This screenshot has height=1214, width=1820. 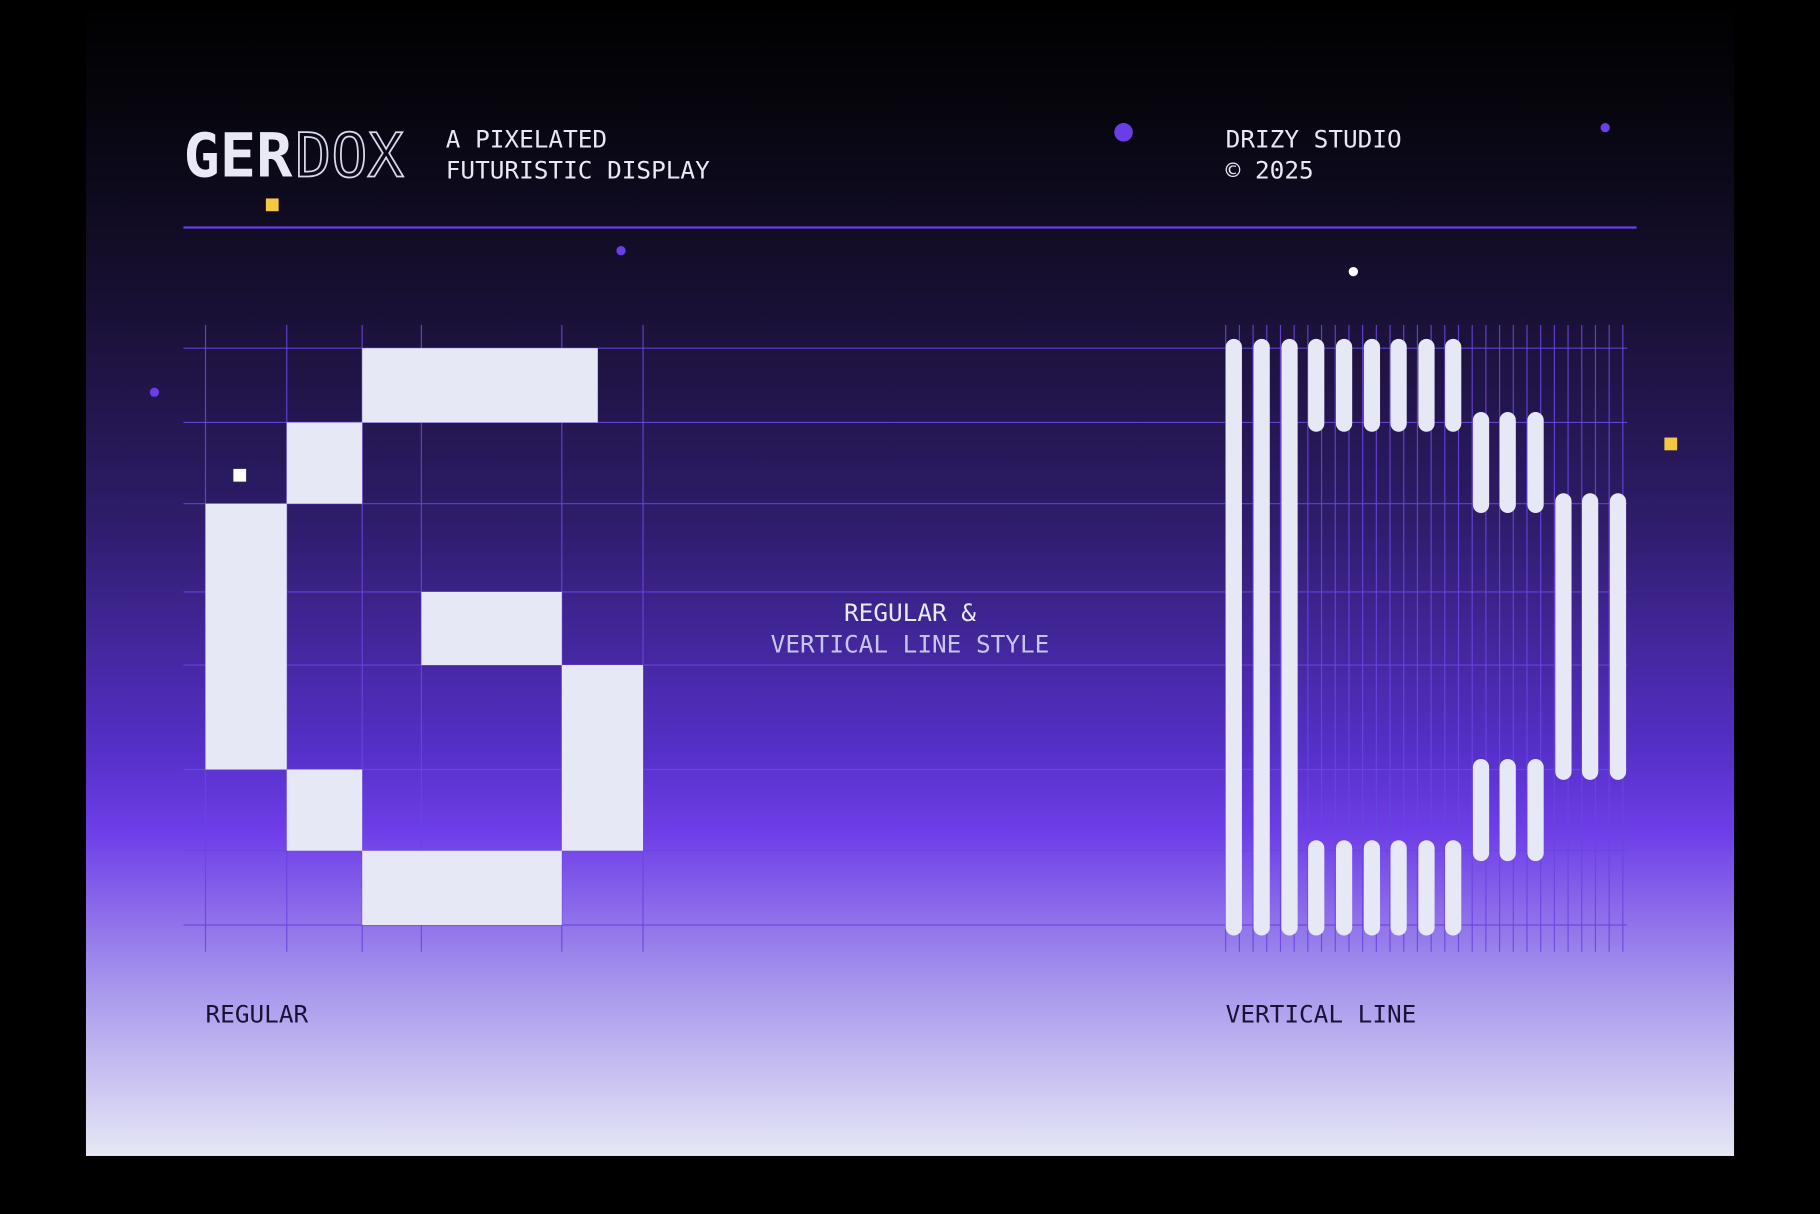 I want to click on tagline: FUTURISTIC DISPLAY, so click(x=578, y=170).